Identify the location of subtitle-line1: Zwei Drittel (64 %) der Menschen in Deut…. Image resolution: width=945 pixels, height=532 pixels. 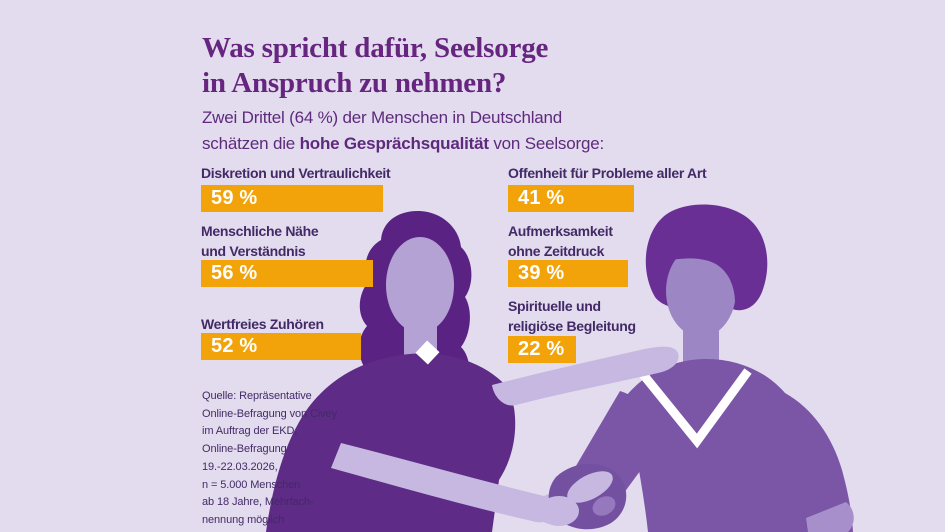
(382, 117).